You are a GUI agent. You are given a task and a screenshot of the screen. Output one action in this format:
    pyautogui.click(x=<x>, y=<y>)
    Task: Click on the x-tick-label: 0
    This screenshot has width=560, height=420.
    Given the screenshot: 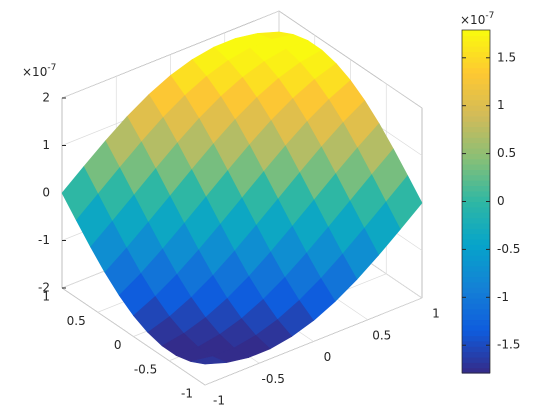 What is the action you would take?
    pyautogui.click(x=328, y=357)
    